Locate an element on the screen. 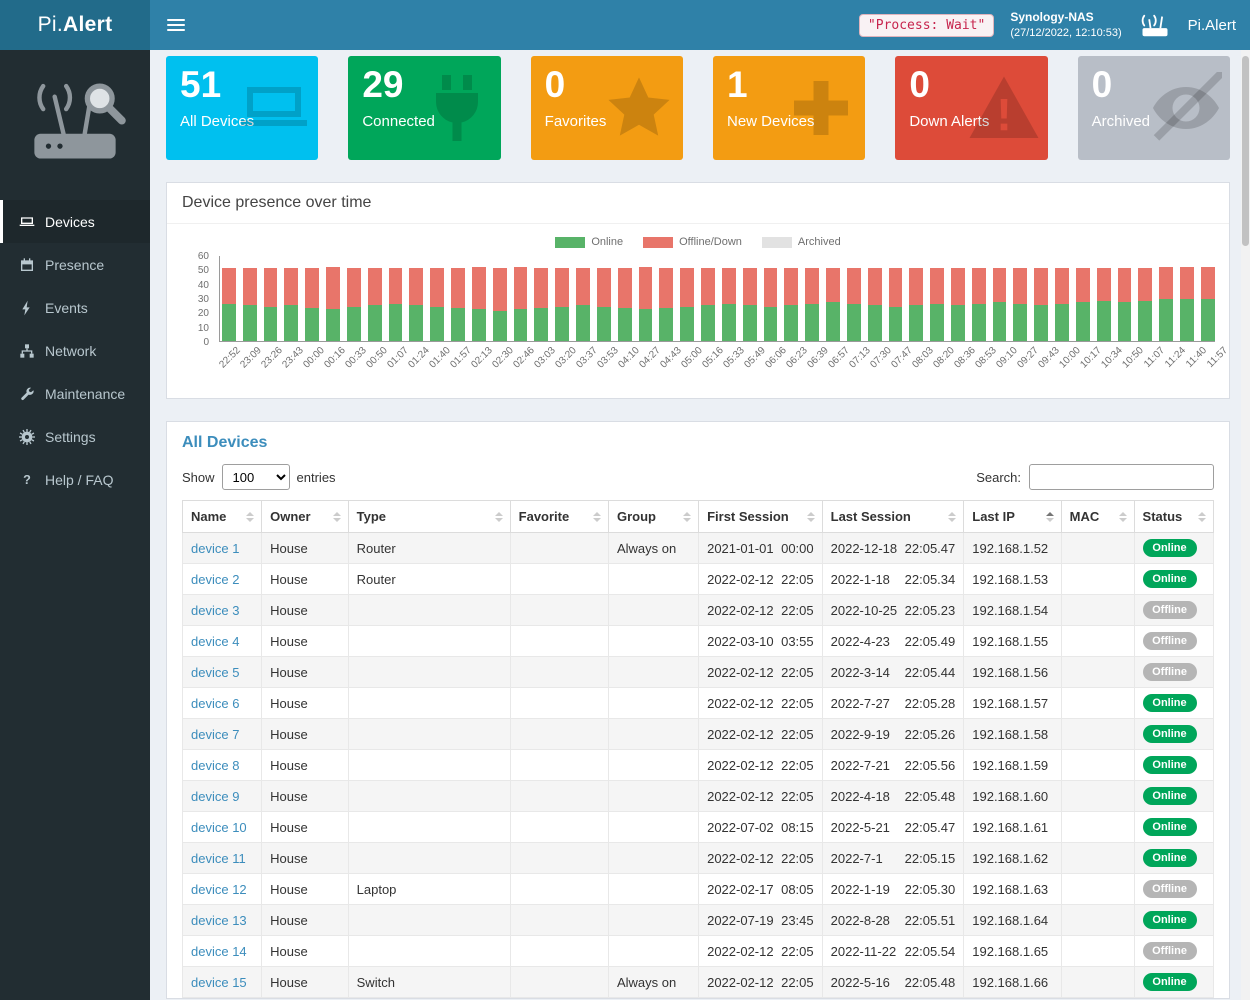  device-name-link: device 10 is located at coordinates (219, 827).